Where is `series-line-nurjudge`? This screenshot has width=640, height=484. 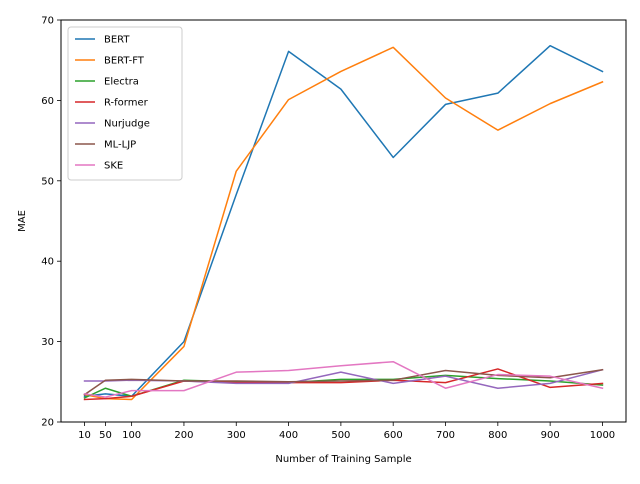
series-line-nurjudge is located at coordinates (343, 378).